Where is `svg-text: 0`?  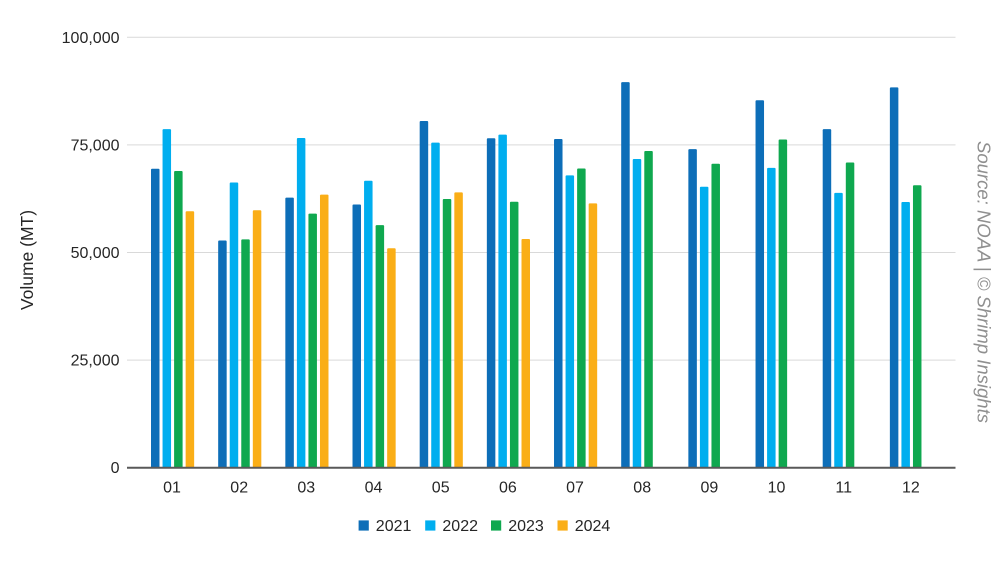 svg-text: 0 is located at coordinates (115, 468).